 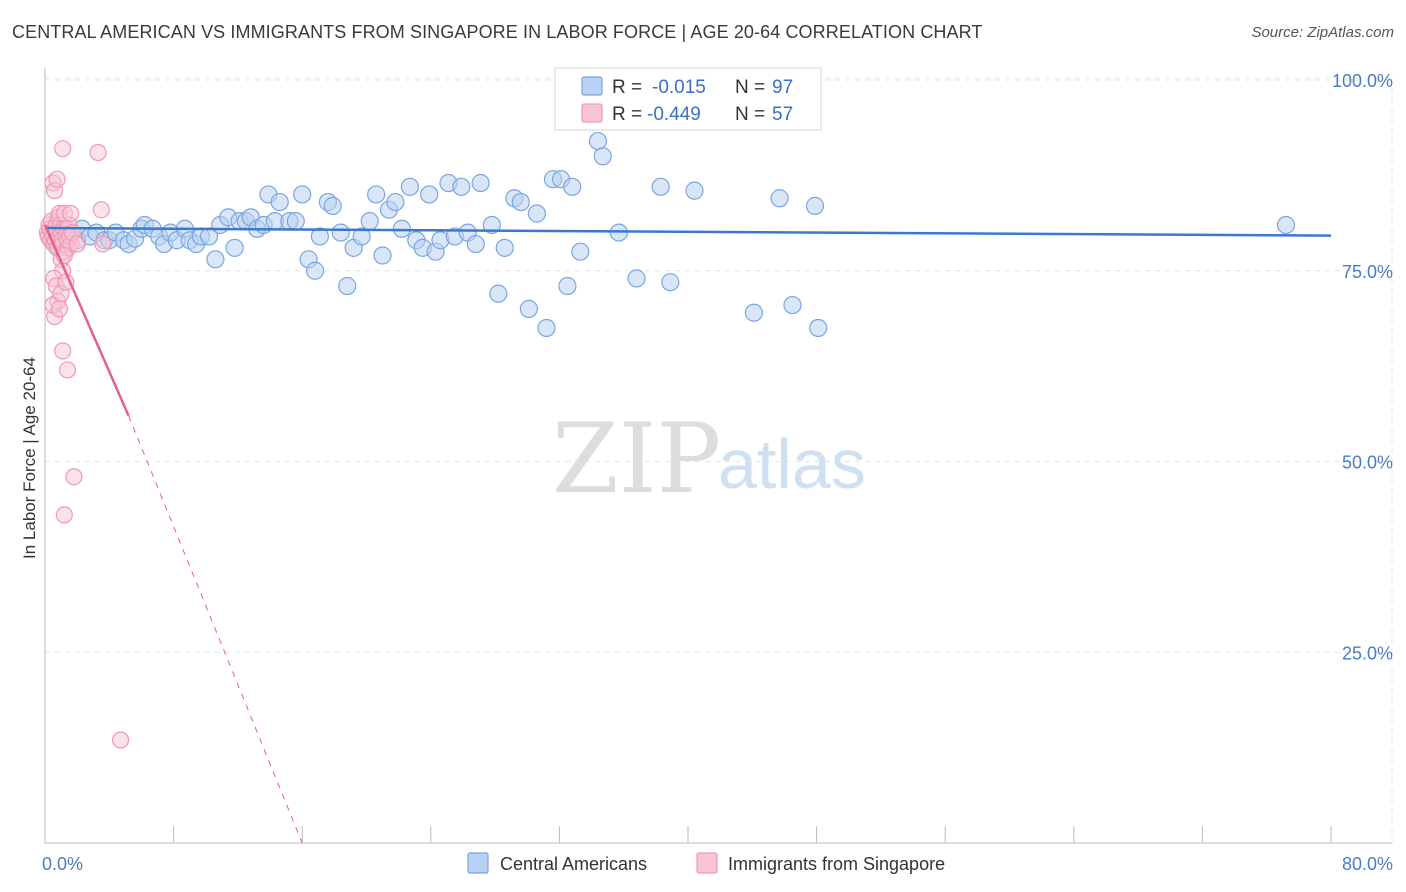 I want to click on x-tick-labels: 0.0% 80.0%, so click(x=717, y=864).